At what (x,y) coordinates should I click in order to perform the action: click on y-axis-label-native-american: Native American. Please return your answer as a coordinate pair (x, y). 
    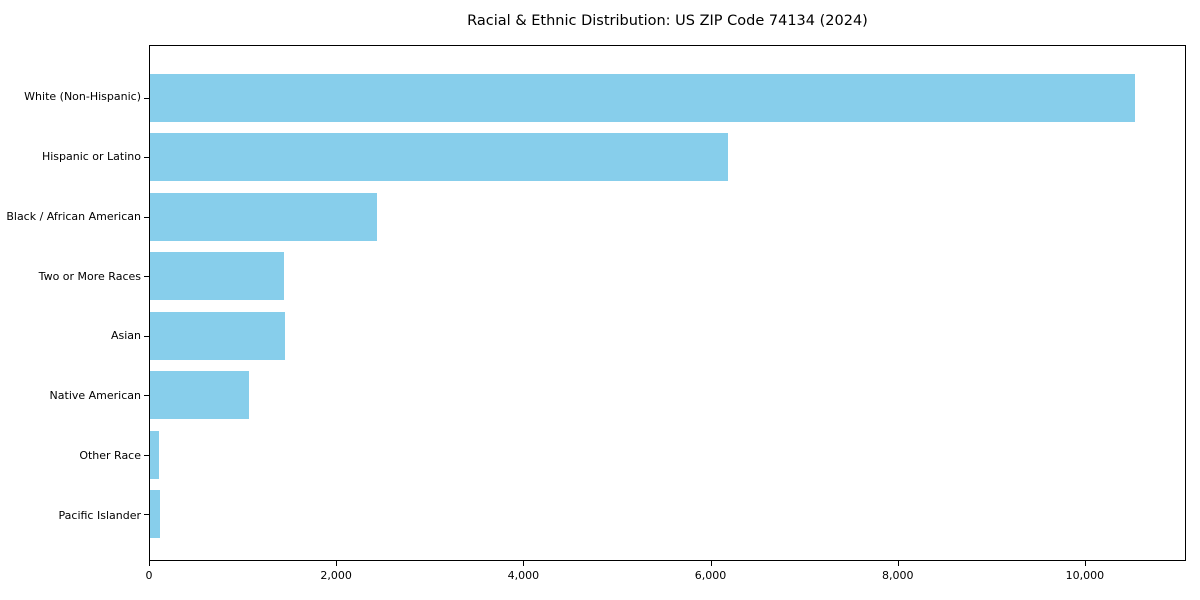
    Looking at the image, I should click on (95, 396).